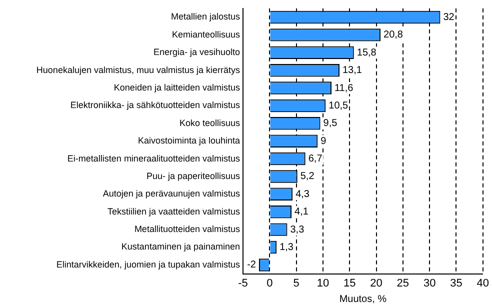 The height and width of the screenshot is (307, 492). I want to click on y-tick-label: Tekstiilien ja vaatteiden valmistus, so click(173, 211).